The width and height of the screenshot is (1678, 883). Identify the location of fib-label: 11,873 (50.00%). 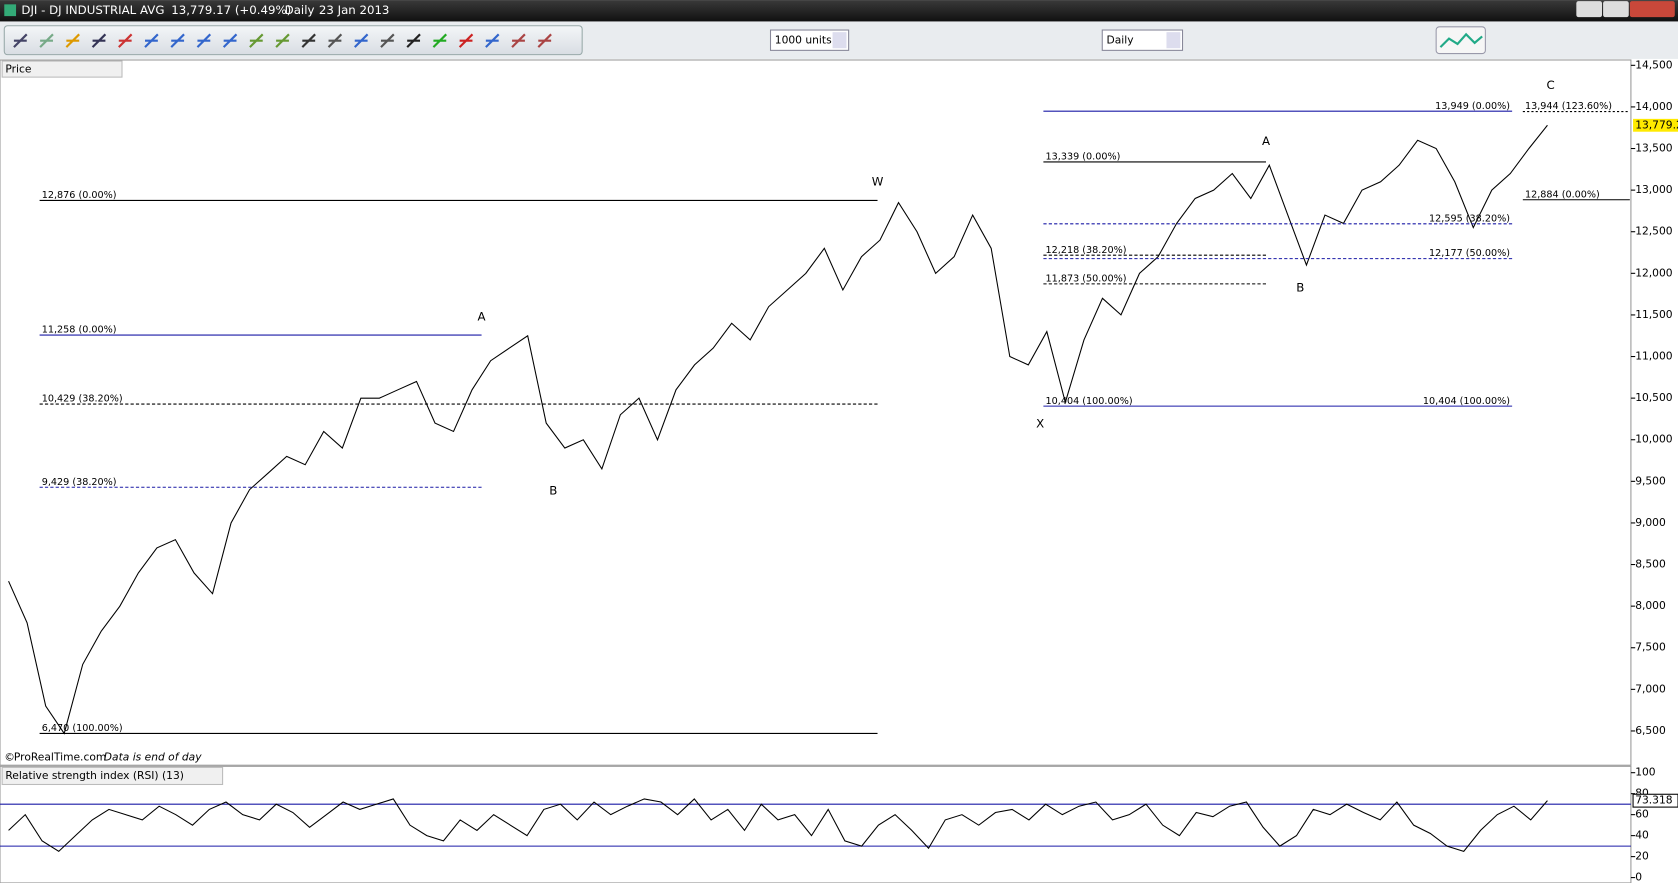
(1086, 279).